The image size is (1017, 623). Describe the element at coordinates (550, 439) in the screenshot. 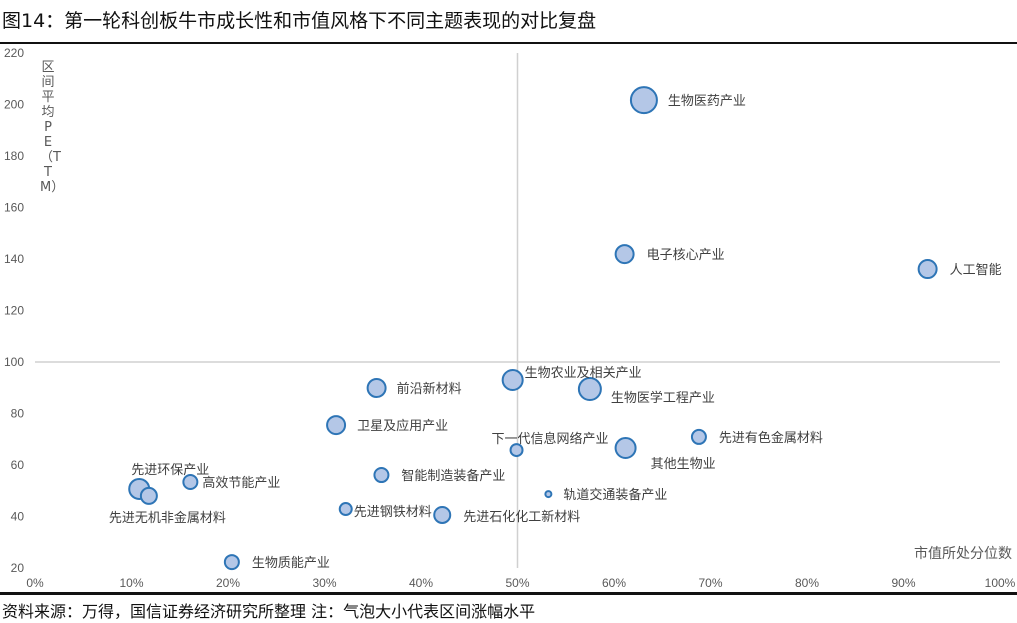

I see `bubble-label: 下一代信息网络产业` at that location.